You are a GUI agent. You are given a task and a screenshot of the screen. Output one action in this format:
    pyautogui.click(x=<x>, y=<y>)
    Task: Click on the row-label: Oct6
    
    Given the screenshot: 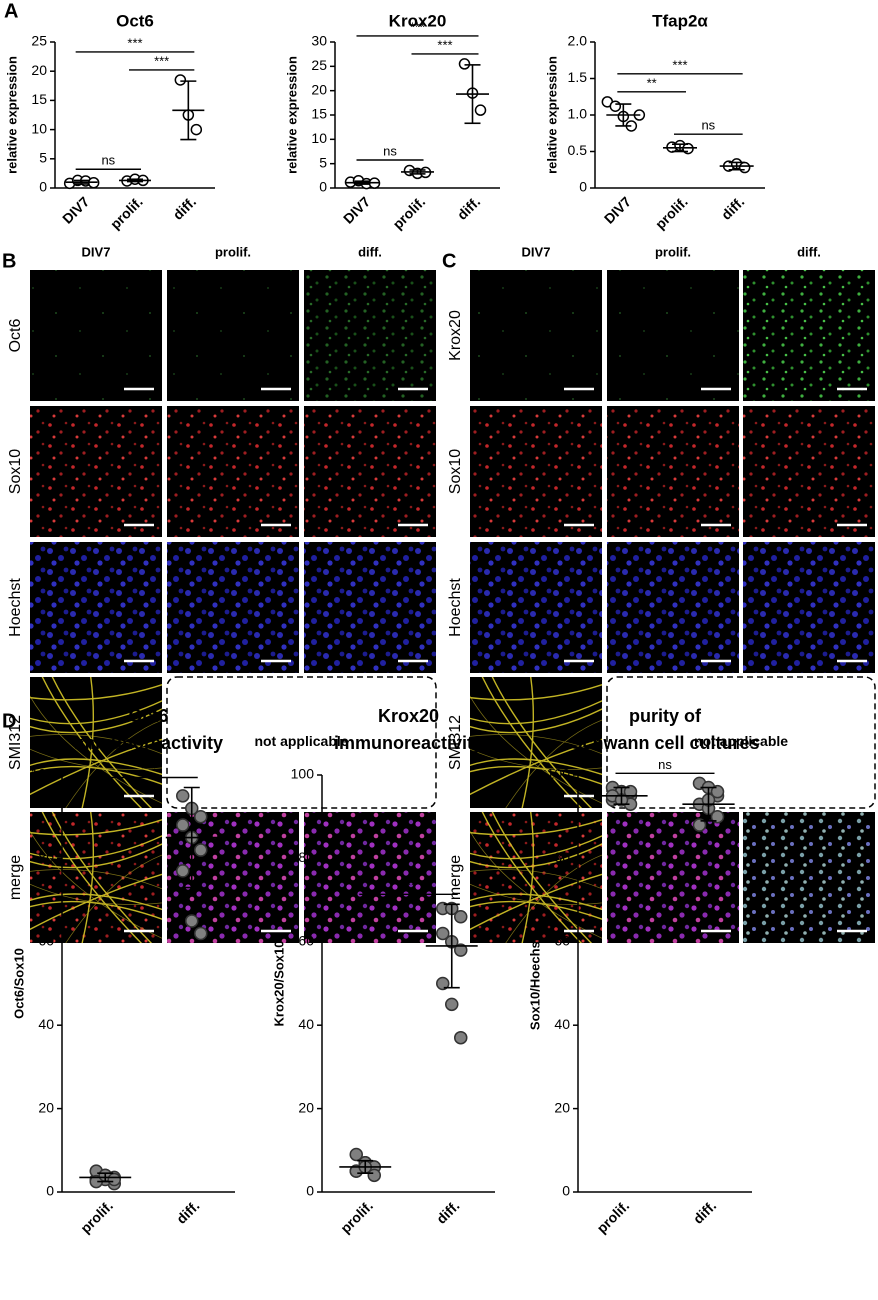 What is the action you would take?
    pyautogui.click(x=15, y=336)
    